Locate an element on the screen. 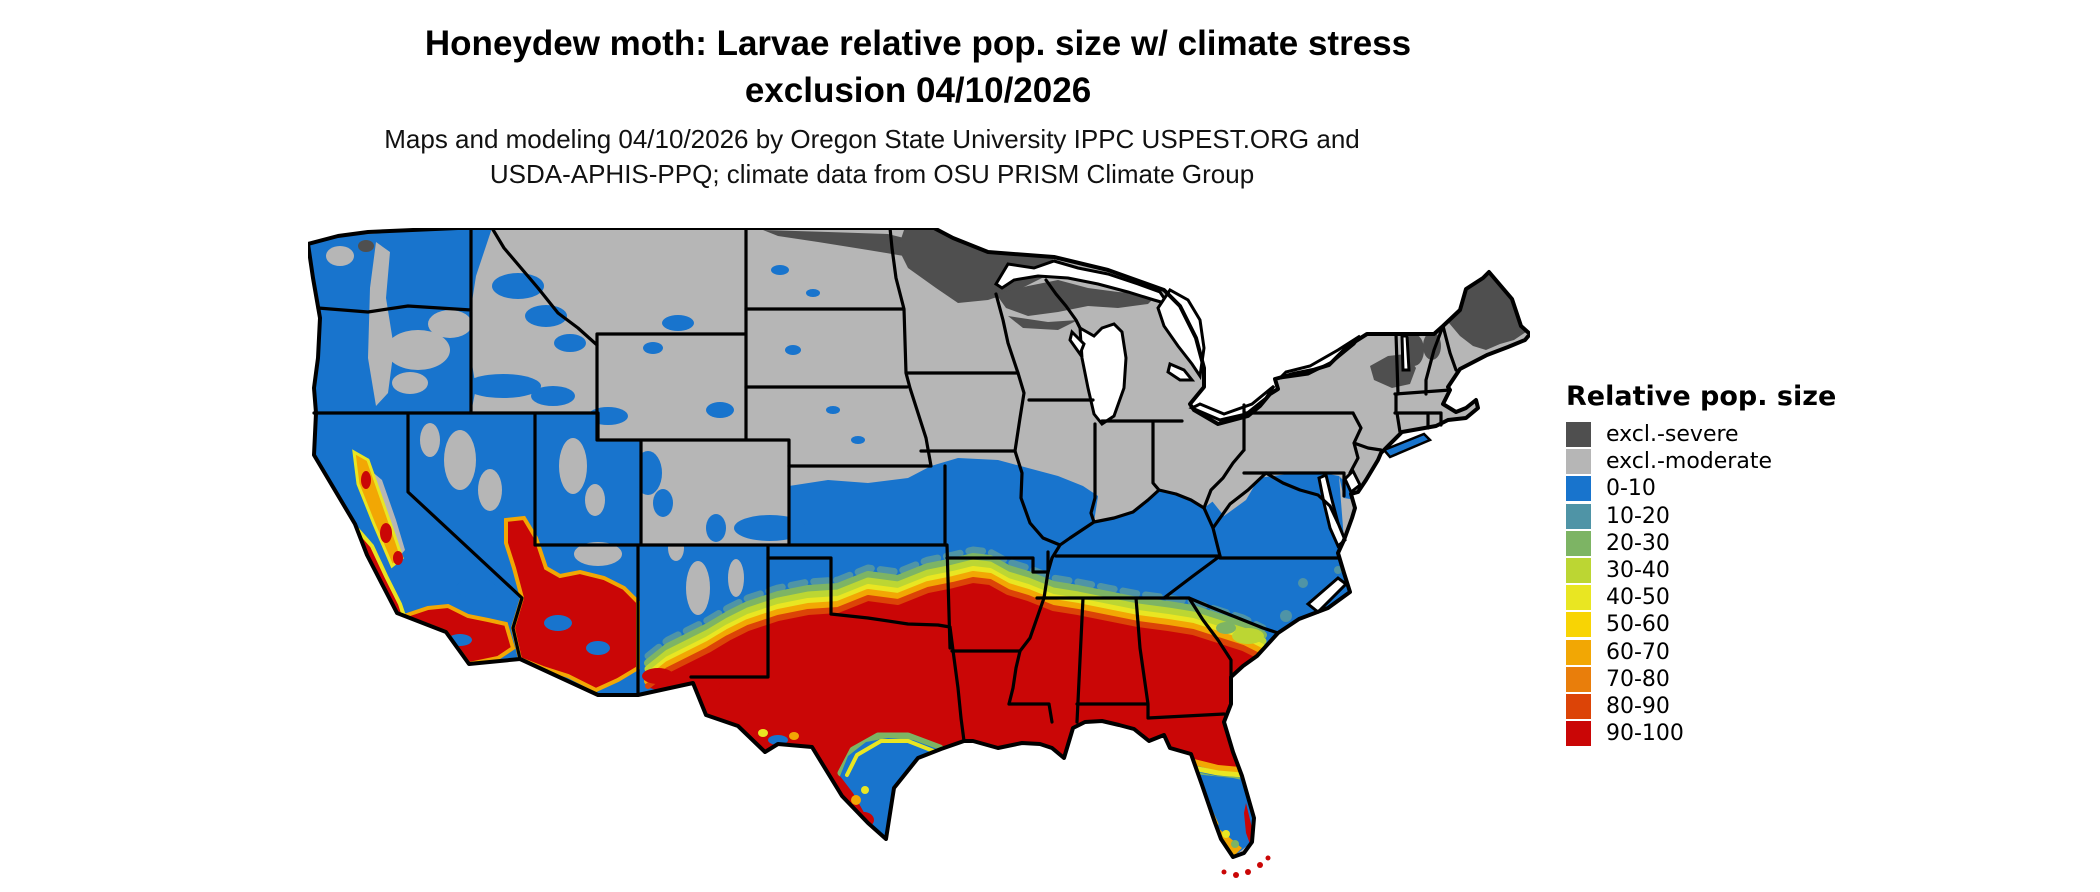  legend-swatch-moderate is located at coordinates (1578, 462).